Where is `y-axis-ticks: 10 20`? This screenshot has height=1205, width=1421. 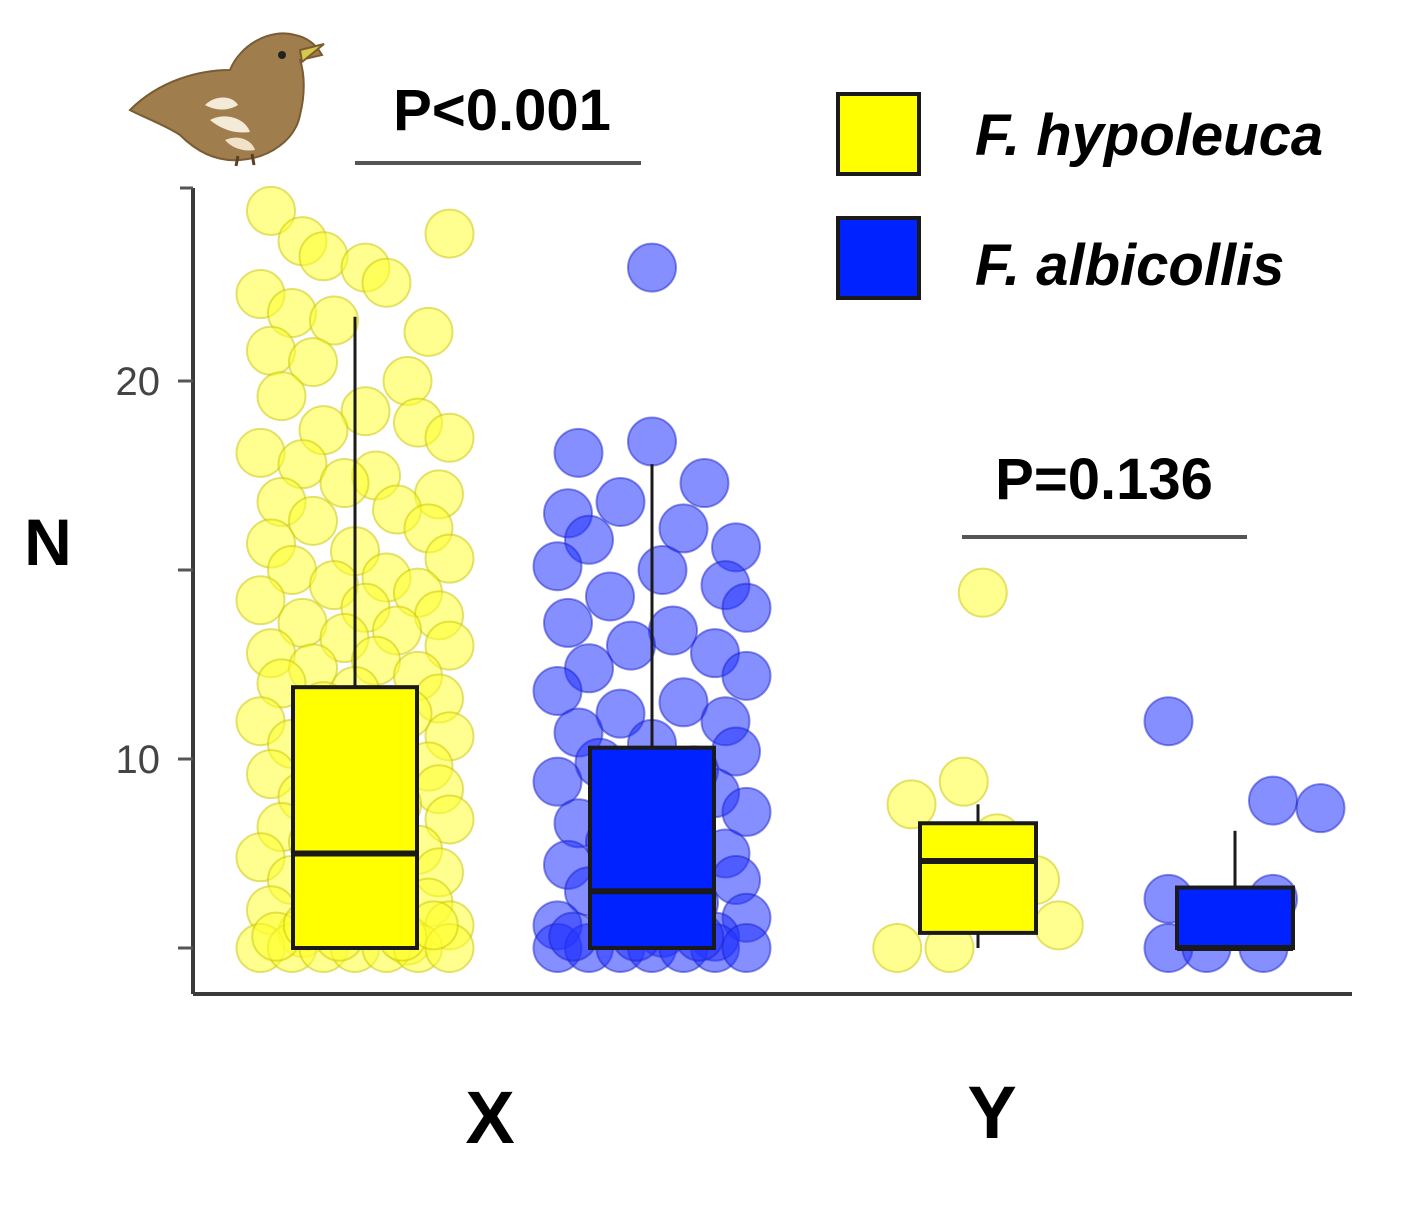
y-axis-ticks: 10 20 is located at coordinates (154, 655).